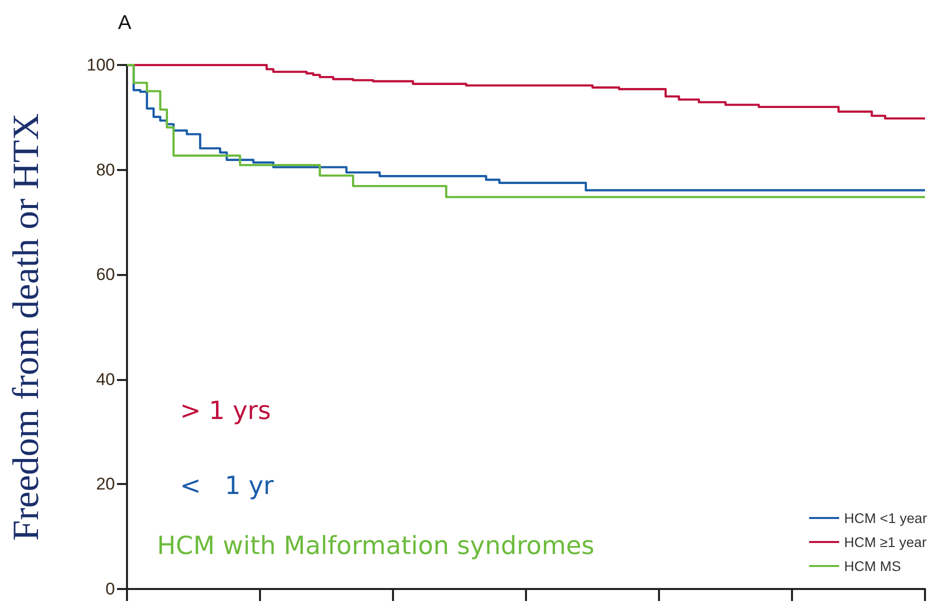  Describe the element at coordinates (110, 589) in the screenshot. I see `y-tick-label: 0` at that location.